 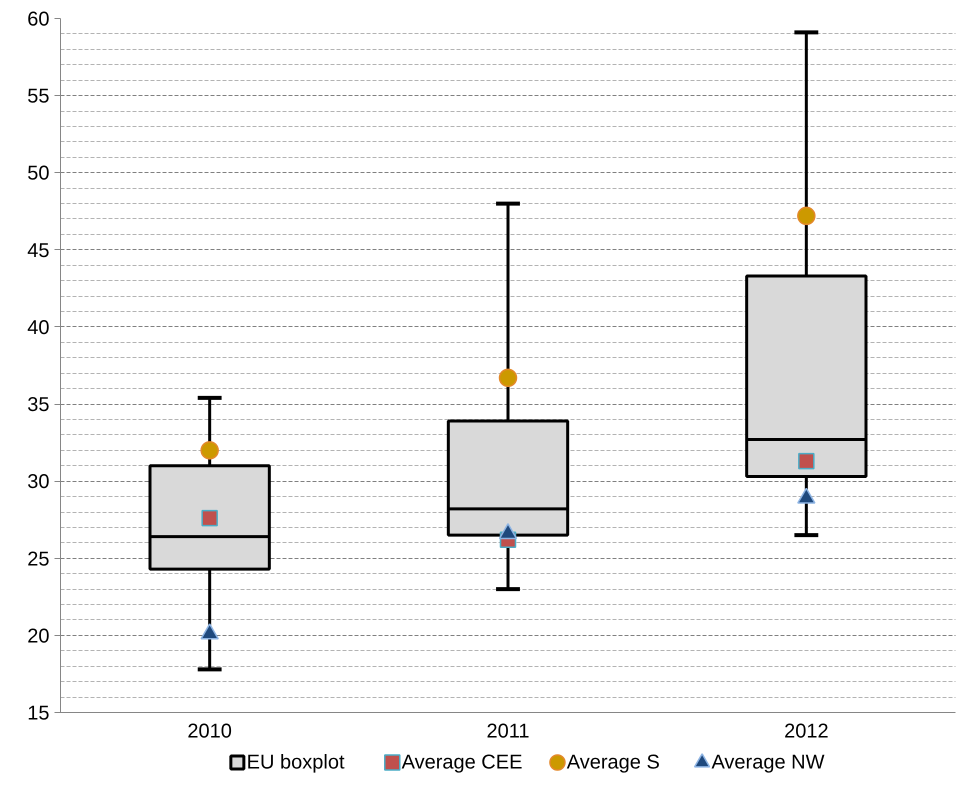 What do you see at coordinates (38, 173) in the screenshot?
I see `y-tick-label: 50` at bounding box center [38, 173].